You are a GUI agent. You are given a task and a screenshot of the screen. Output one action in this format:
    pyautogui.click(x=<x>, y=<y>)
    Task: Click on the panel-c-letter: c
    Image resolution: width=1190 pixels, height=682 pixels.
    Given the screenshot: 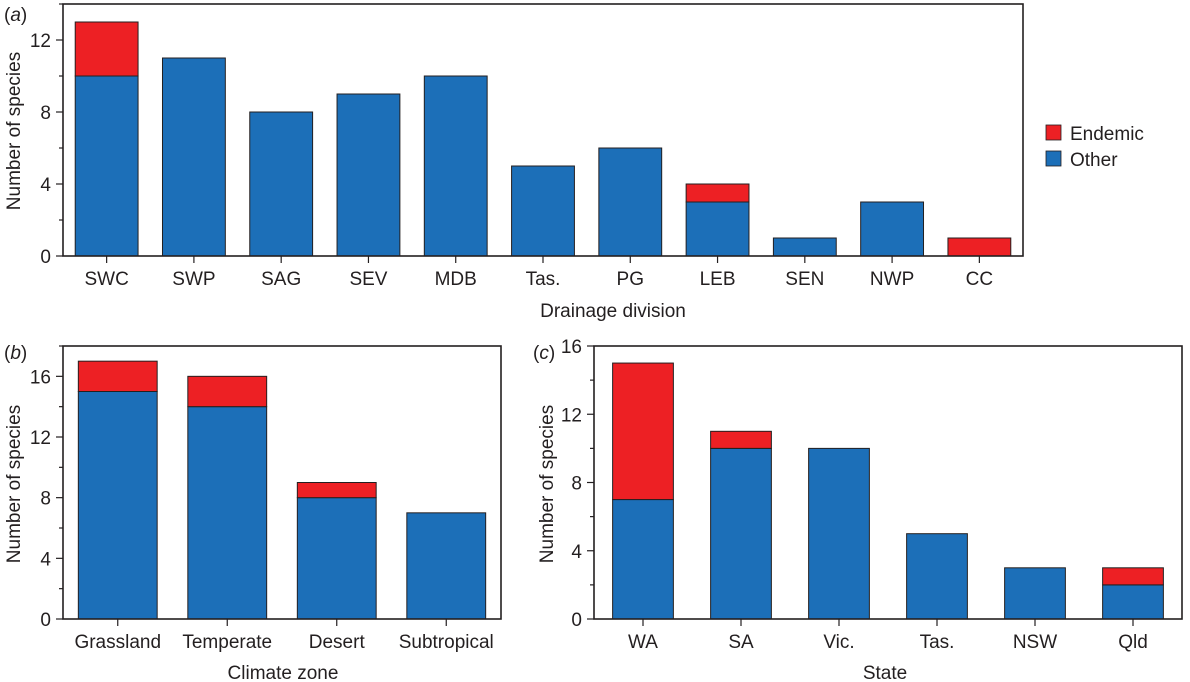 What is the action you would take?
    pyautogui.click(x=544, y=353)
    